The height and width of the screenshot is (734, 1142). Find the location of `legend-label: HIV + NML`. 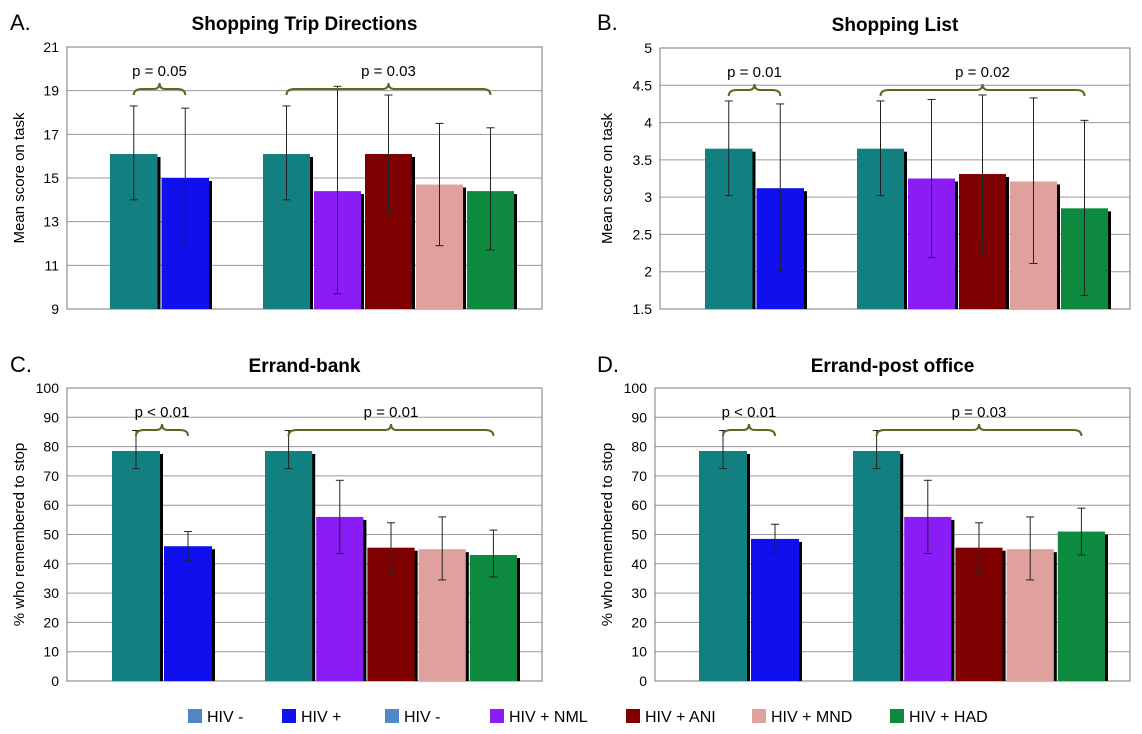

legend-label: HIV + NML is located at coordinates (548, 717).